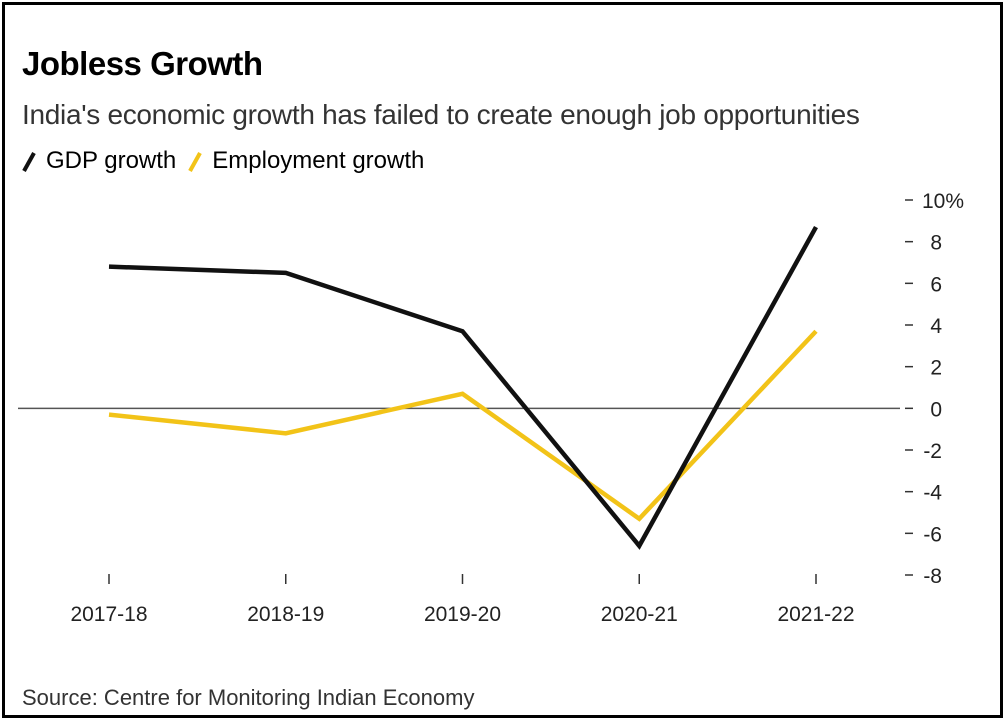 This screenshot has height=720, width=1005. I want to click on legend-swatch-gdp, so click(29, 161).